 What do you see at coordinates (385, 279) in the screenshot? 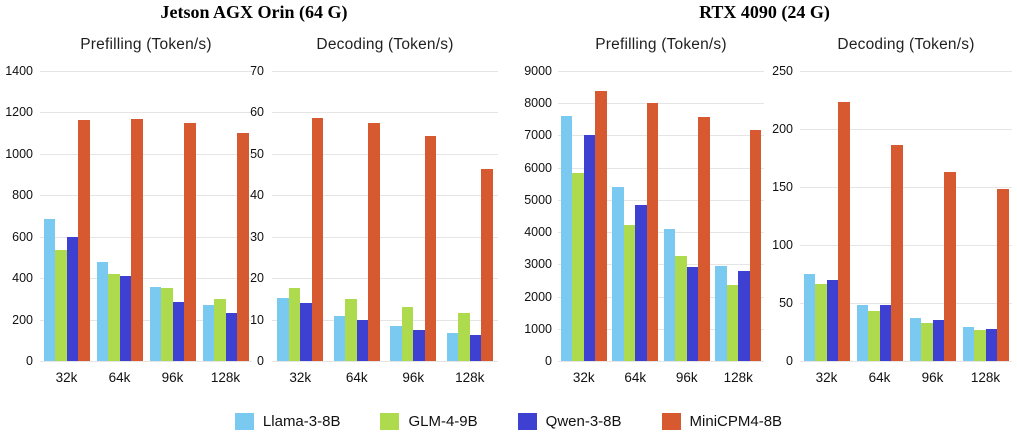
I see `gridline-y20` at bounding box center [385, 279].